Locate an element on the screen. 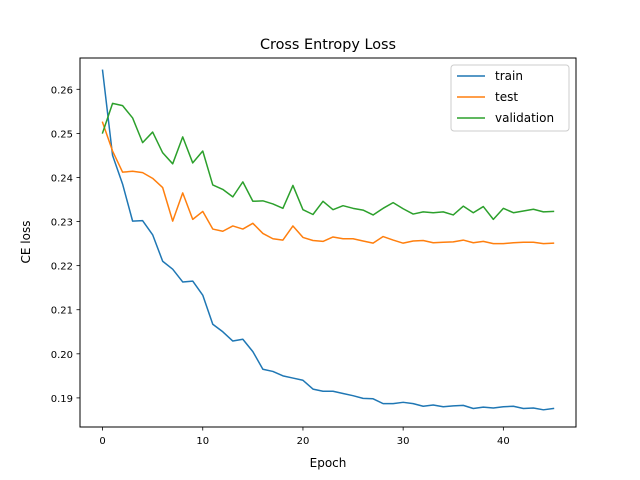  y-axis: 0.19 0.20 0.21 0.22 0.23 0.24 0.25 0.26 is located at coordinates (65, 245).